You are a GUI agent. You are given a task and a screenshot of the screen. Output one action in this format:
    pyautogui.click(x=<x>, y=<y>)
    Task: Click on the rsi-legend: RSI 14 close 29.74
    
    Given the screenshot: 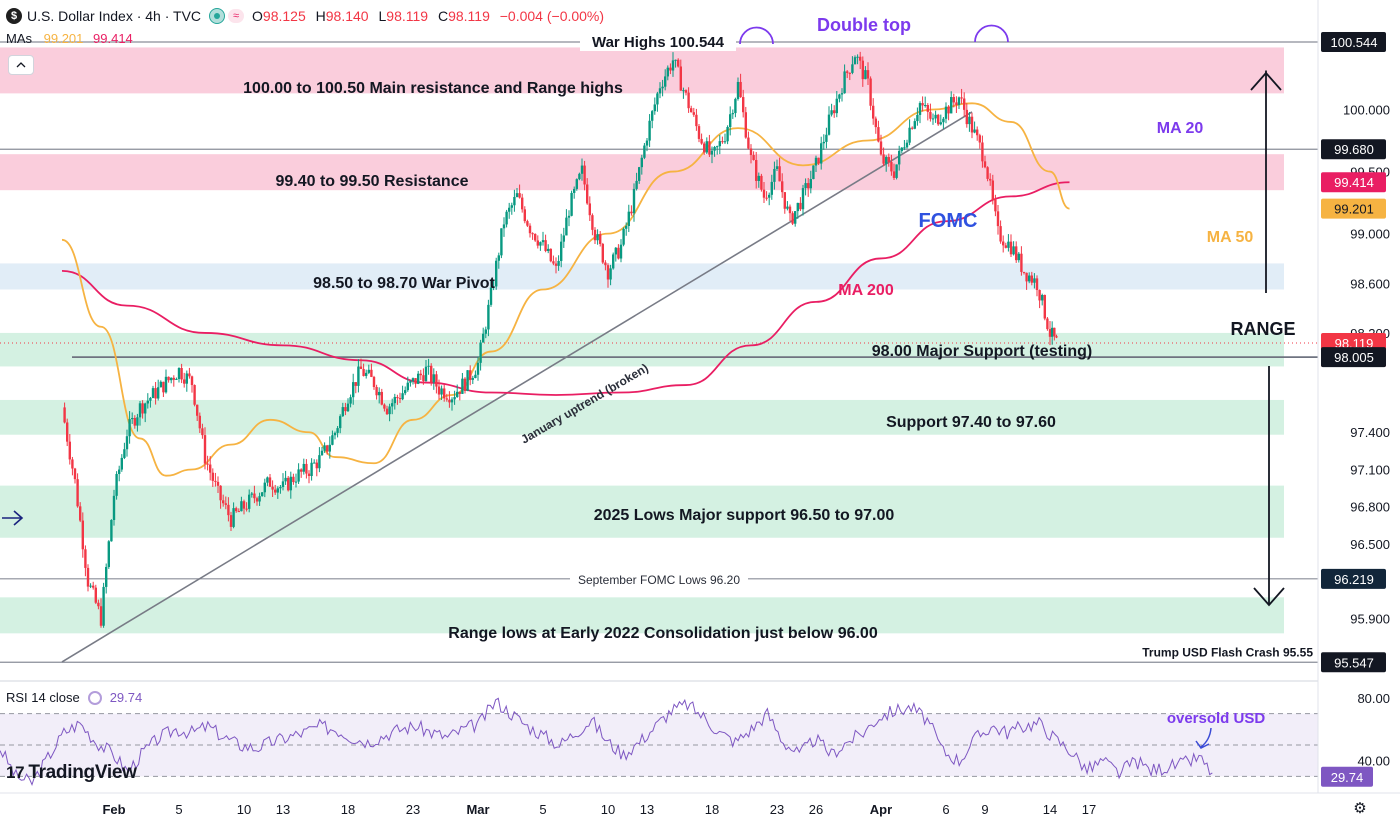 What is the action you would take?
    pyautogui.click(x=74, y=697)
    